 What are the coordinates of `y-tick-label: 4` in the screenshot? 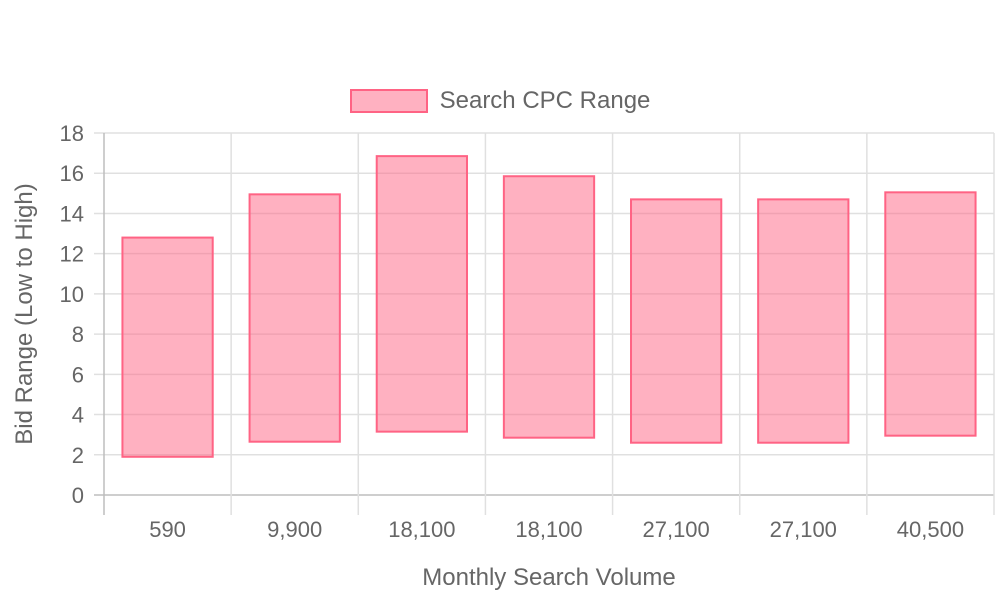 It's located at (78, 415).